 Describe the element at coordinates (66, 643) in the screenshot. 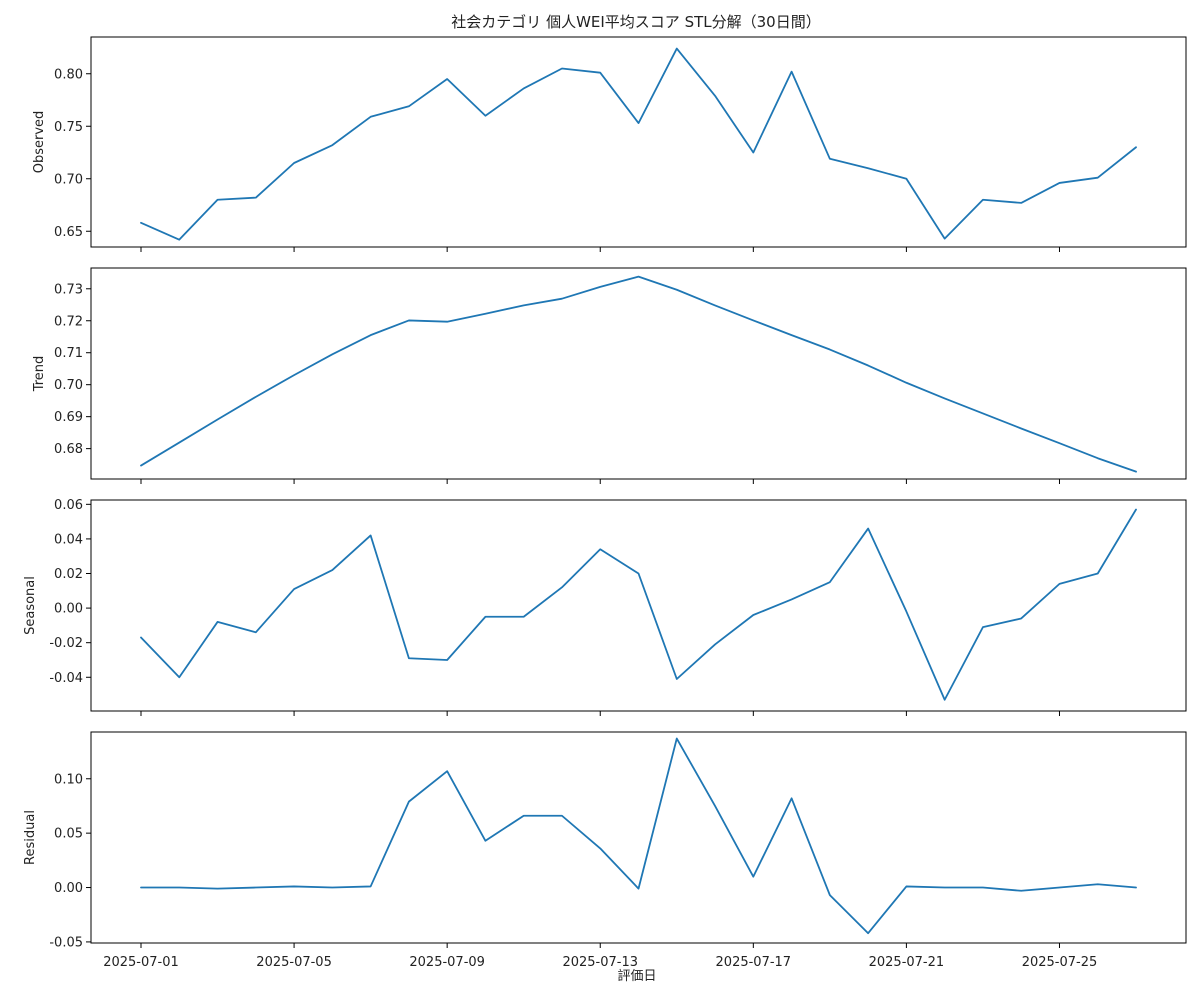

I see `y-tick-label: -0.02` at that location.